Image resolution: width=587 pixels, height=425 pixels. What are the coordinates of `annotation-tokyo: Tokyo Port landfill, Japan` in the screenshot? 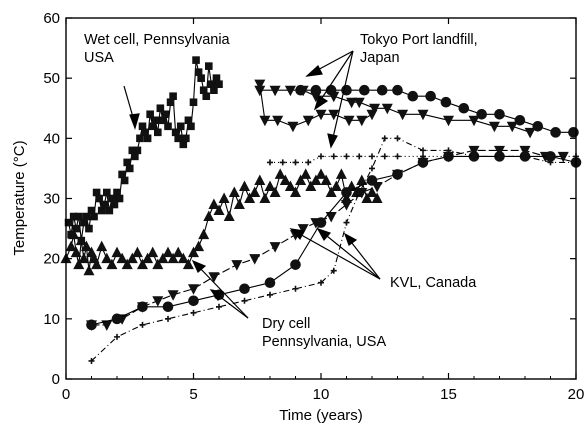 It's located at (421, 49).